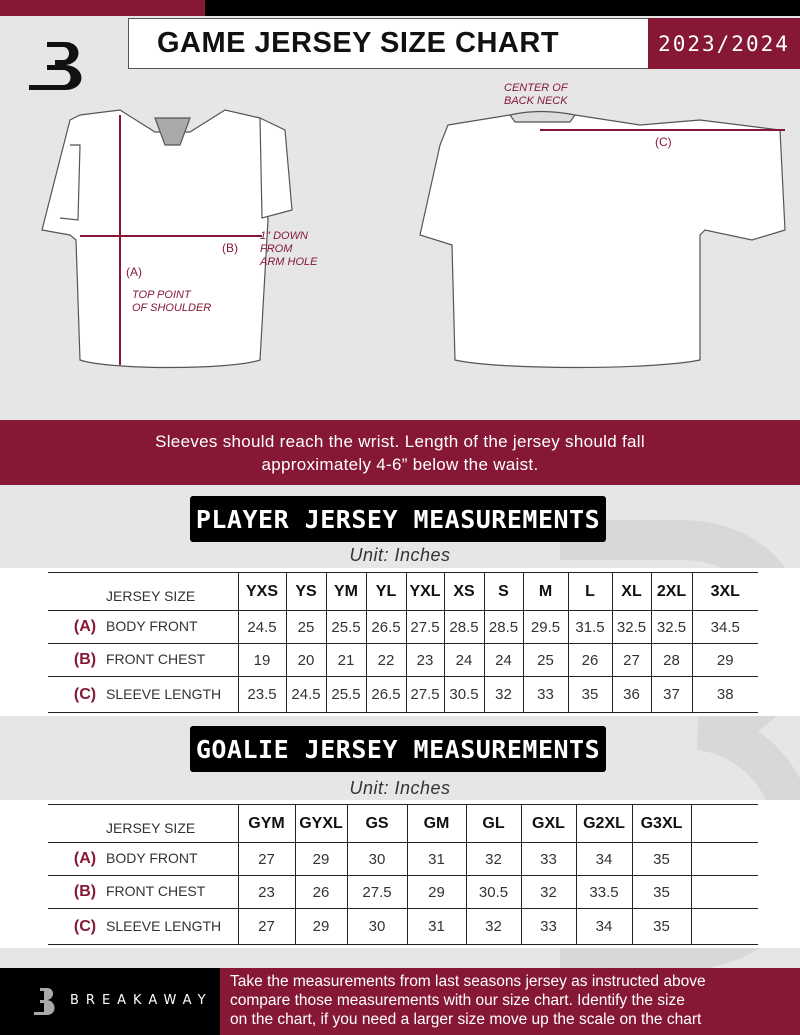 The width and height of the screenshot is (800, 1035). I want to click on header-row: JERSEY SIZE YXS YS YM YL YXL XS S M L XL 2XL 3XL, so click(403, 591).